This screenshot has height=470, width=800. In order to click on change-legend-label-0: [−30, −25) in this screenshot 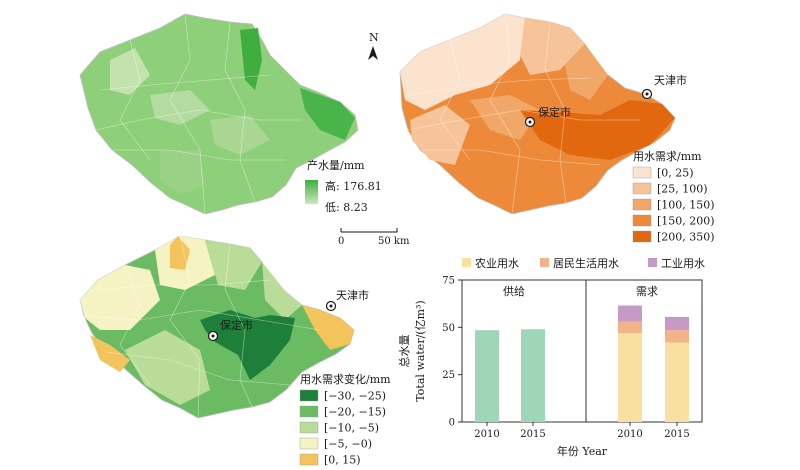, I will do `click(355, 396)`.